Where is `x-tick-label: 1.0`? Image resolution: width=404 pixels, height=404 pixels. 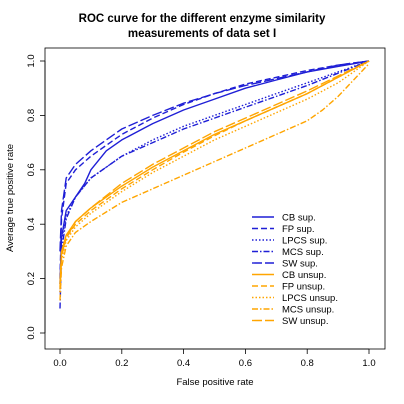 x-tick-label: 1.0 is located at coordinates (368, 363).